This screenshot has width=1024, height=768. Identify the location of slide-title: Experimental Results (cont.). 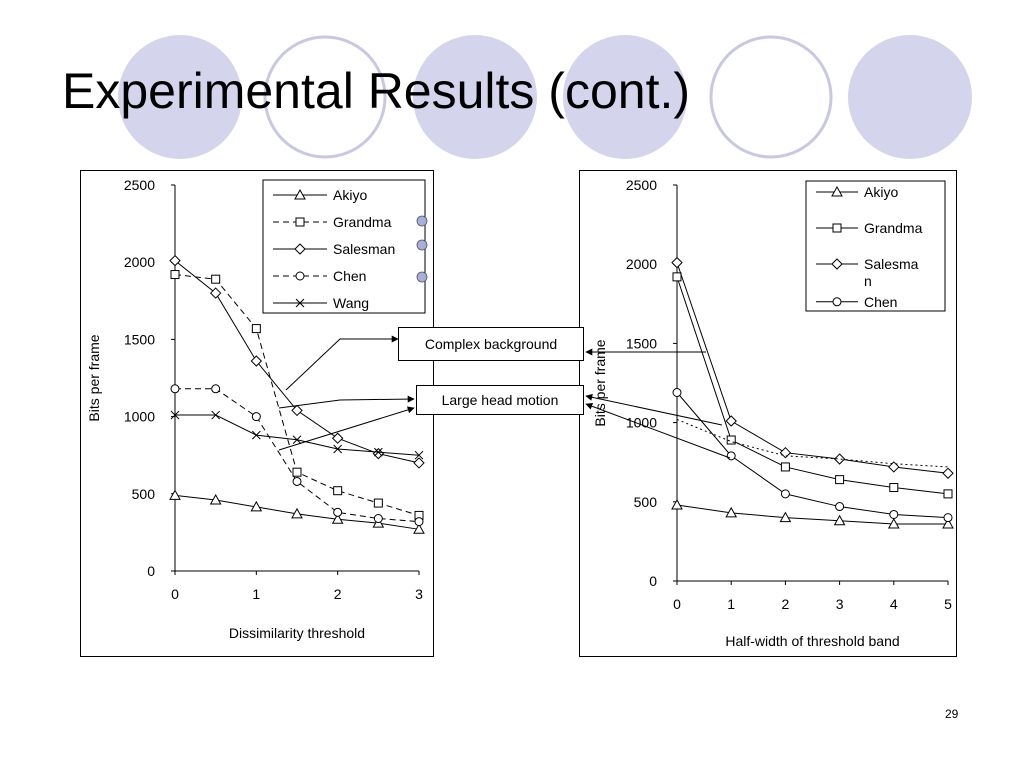
(376, 91).